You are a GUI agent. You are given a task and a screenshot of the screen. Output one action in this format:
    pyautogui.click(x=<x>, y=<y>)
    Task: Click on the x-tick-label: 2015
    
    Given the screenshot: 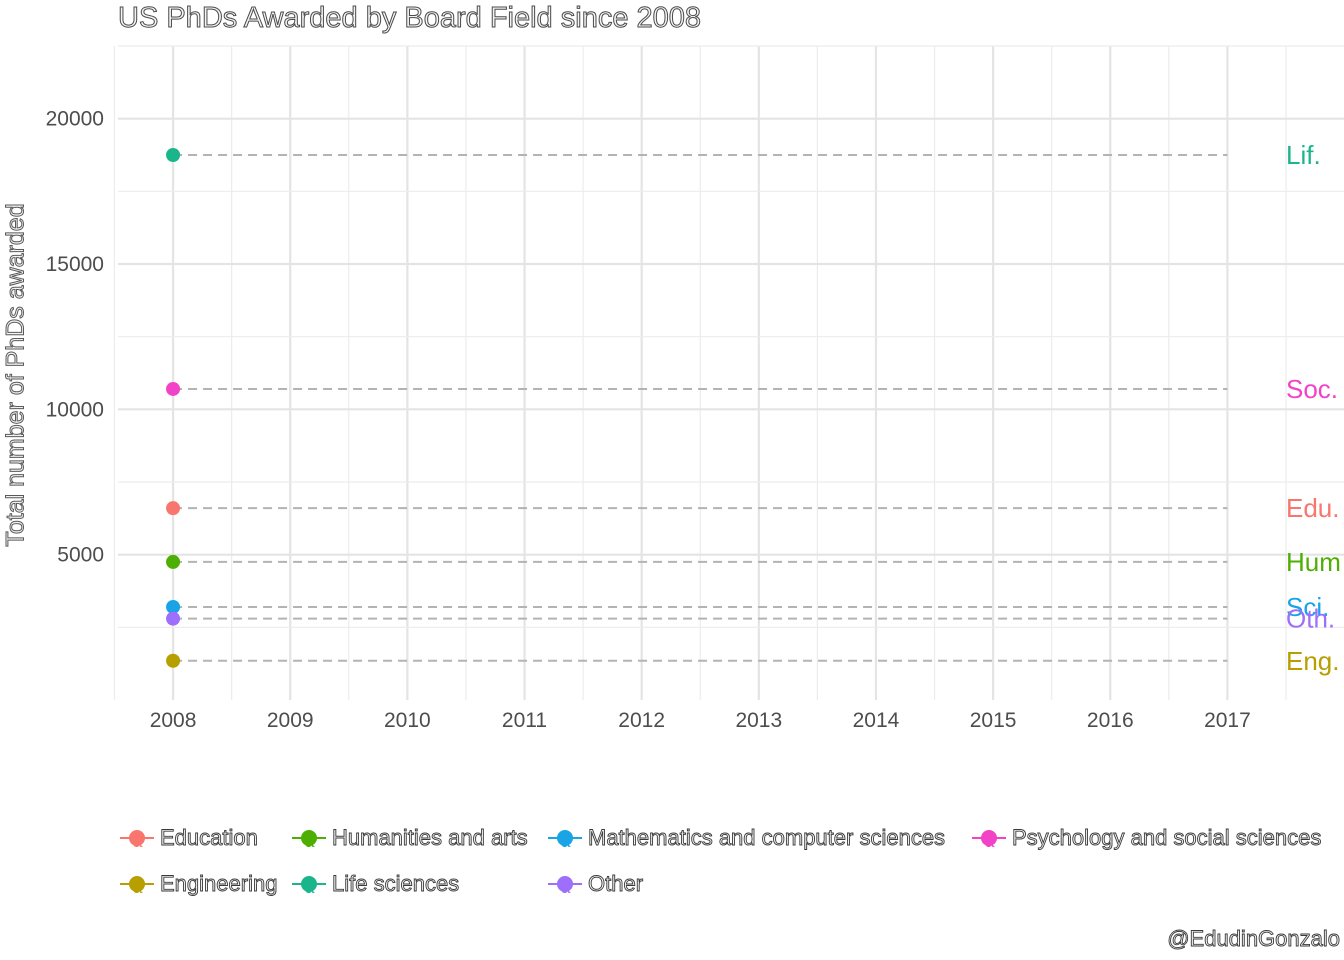 What is the action you would take?
    pyautogui.click(x=993, y=720)
    